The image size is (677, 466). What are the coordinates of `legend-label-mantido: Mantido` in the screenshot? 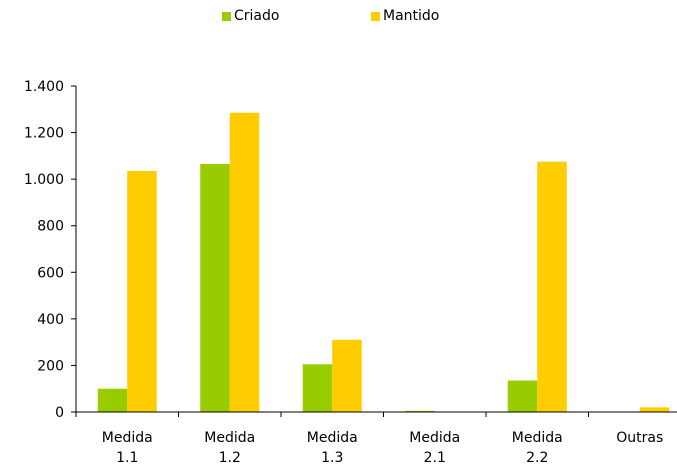 It's located at (411, 16).